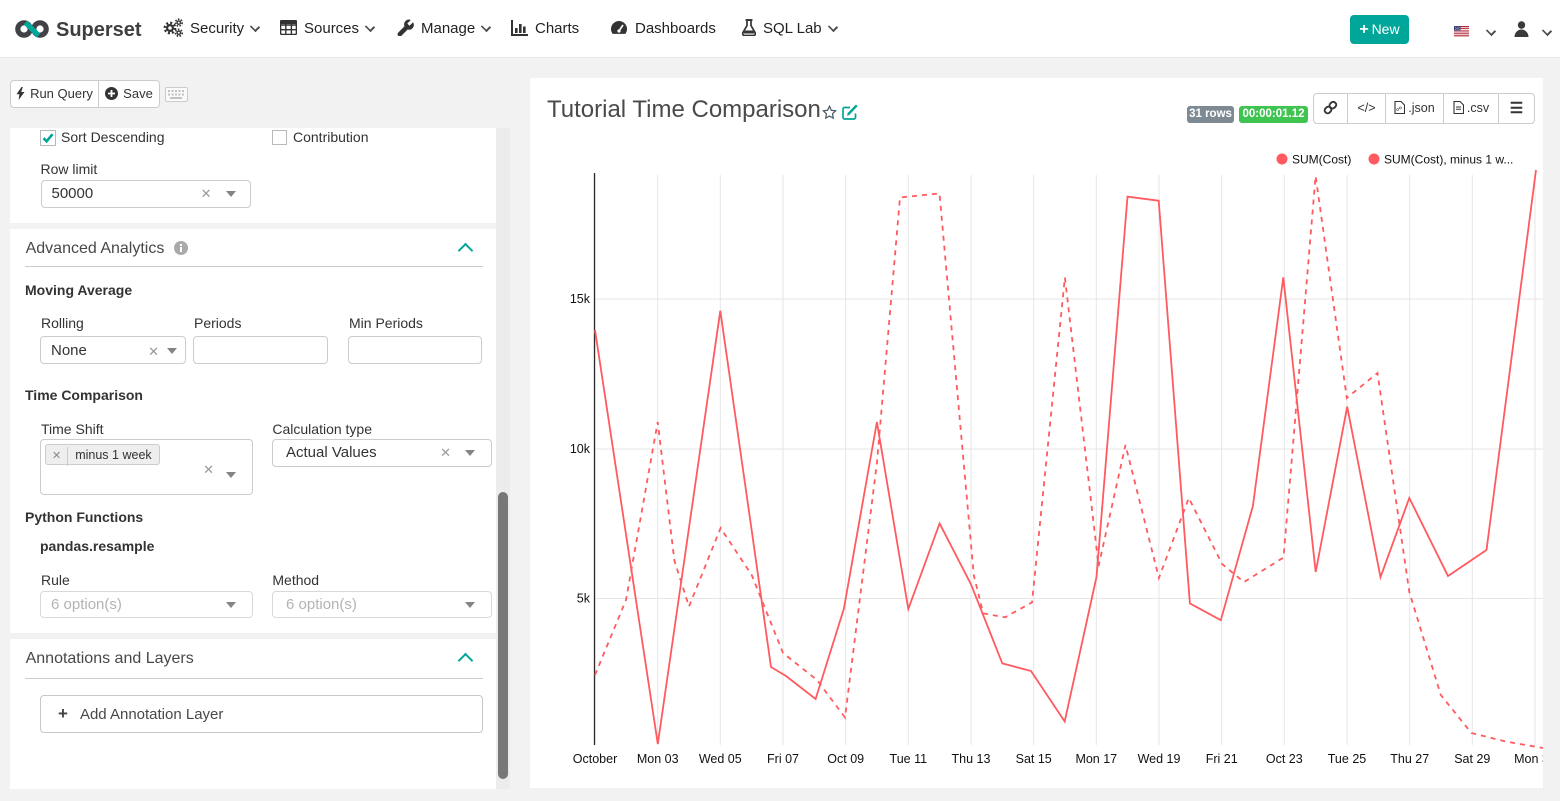 The height and width of the screenshot is (801, 1560). I want to click on svg-text: Fri 21, so click(1222, 759).